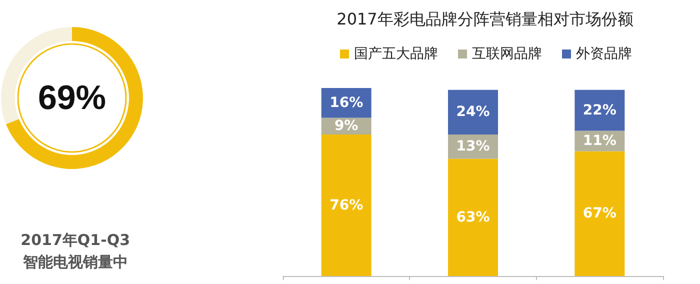  I want to click on legend-label: 国产五大品牌, so click(396, 54).